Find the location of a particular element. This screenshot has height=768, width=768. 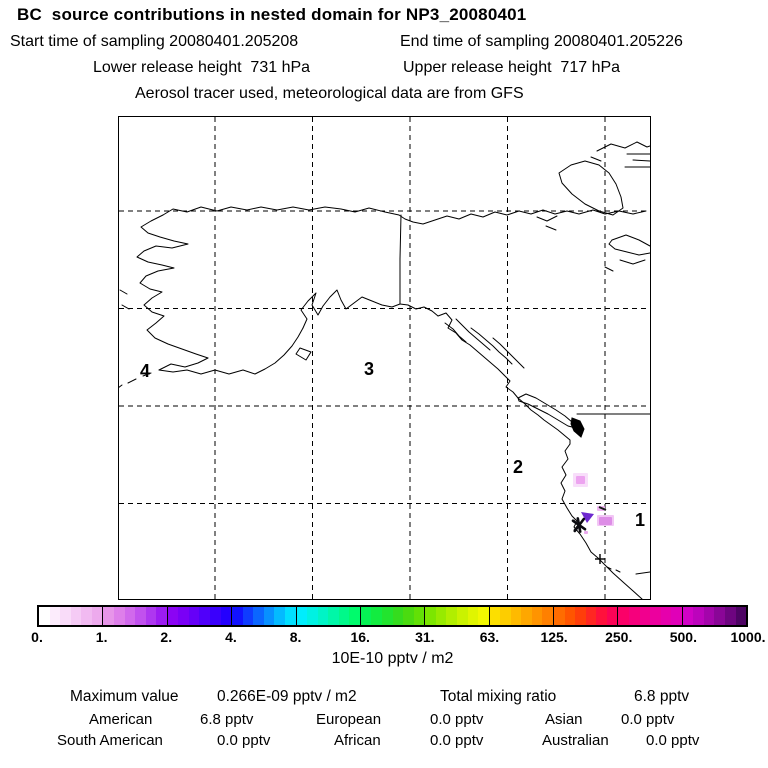

colorbar-unit-label: 10E-10 pptv / m2 is located at coordinates (392, 658).